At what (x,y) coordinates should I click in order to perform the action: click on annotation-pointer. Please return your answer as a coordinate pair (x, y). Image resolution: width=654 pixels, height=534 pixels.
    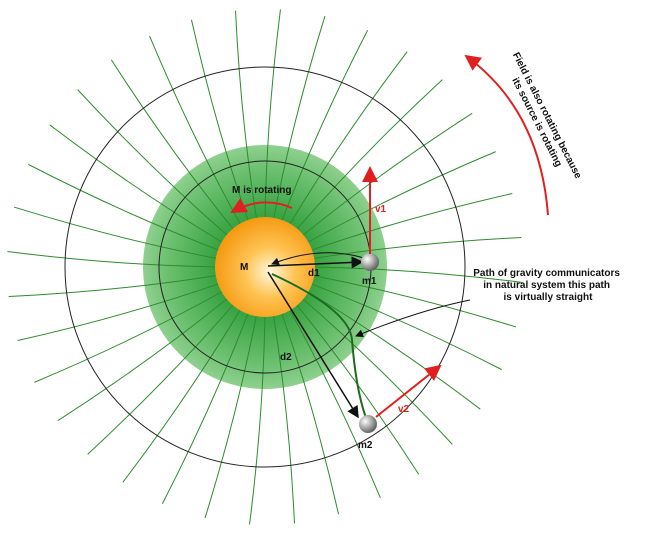
    Looking at the image, I should click on (413, 318).